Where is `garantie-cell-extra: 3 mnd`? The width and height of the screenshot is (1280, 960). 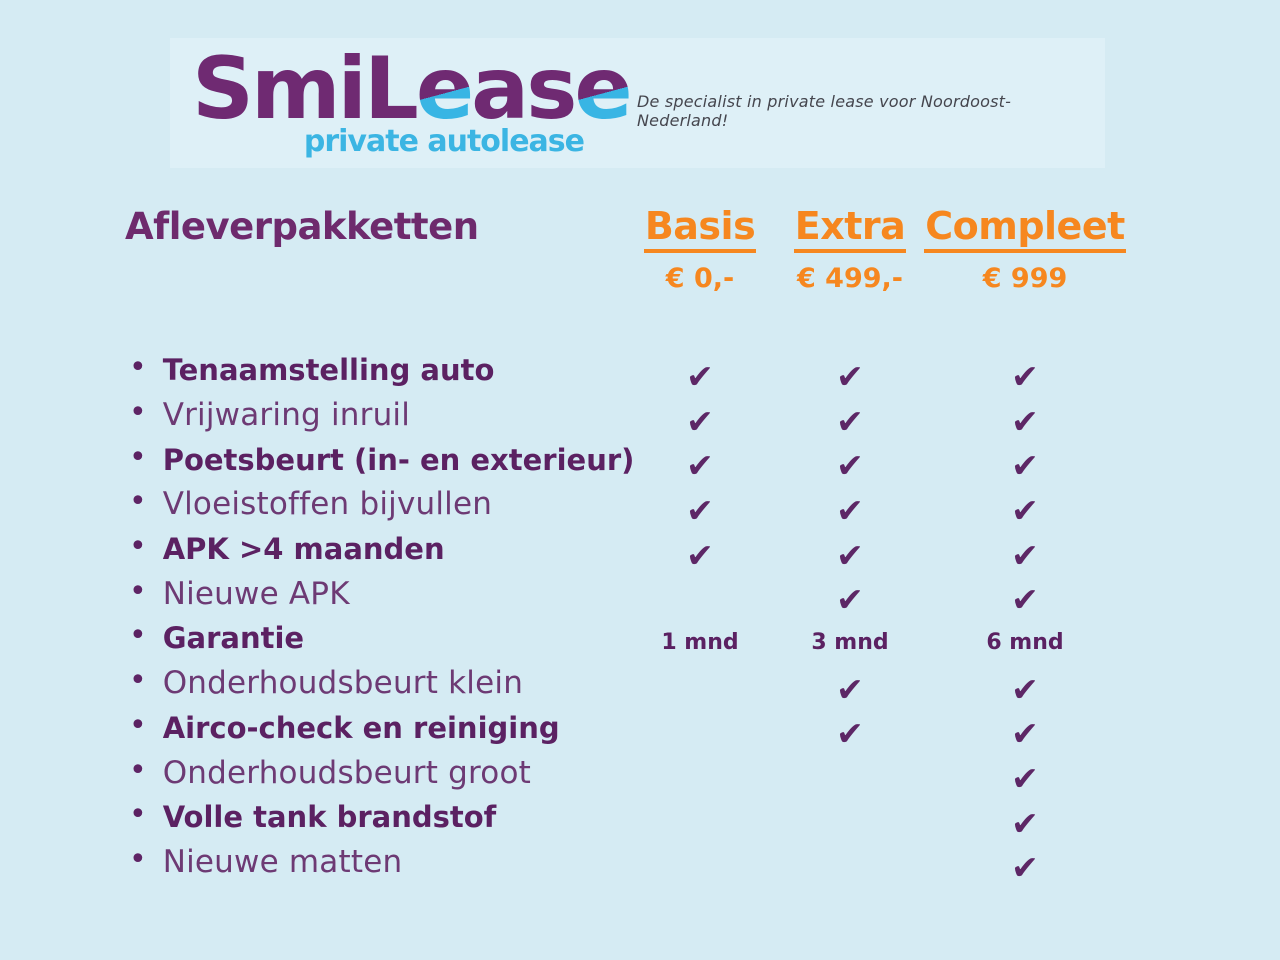 garantie-cell-extra: 3 mnd is located at coordinates (850, 642).